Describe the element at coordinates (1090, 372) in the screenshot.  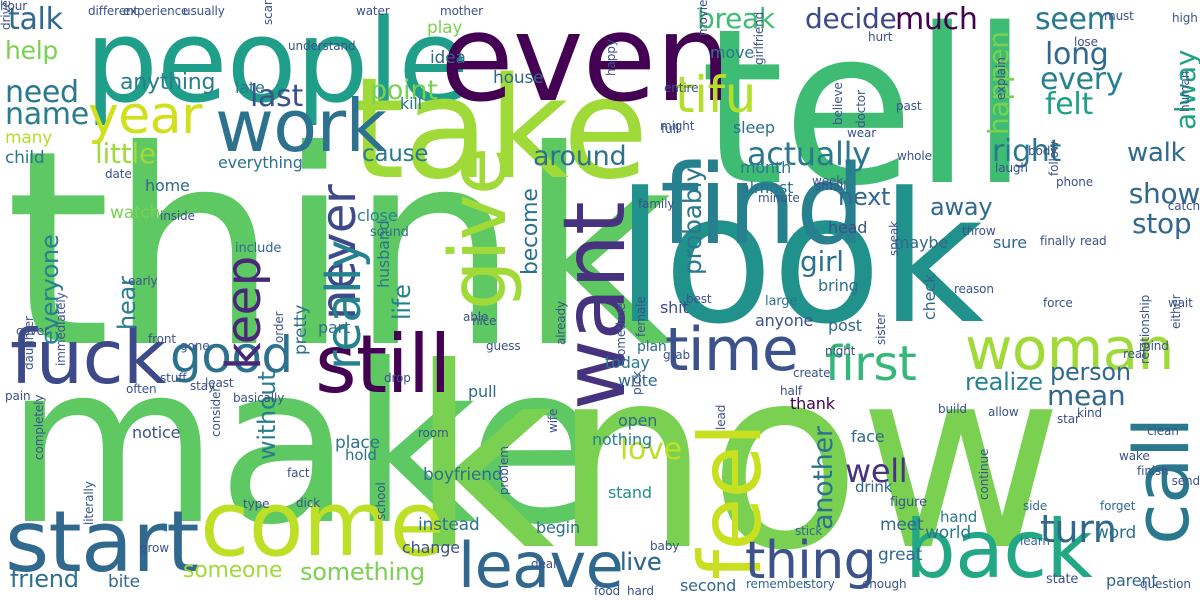
I see `word: person` at that location.